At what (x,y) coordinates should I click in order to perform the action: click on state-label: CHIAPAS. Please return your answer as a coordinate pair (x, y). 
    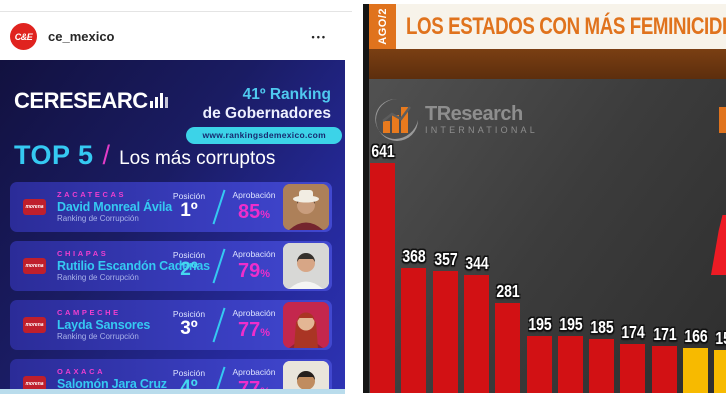
    Looking at the image, I should click on (83, 253).